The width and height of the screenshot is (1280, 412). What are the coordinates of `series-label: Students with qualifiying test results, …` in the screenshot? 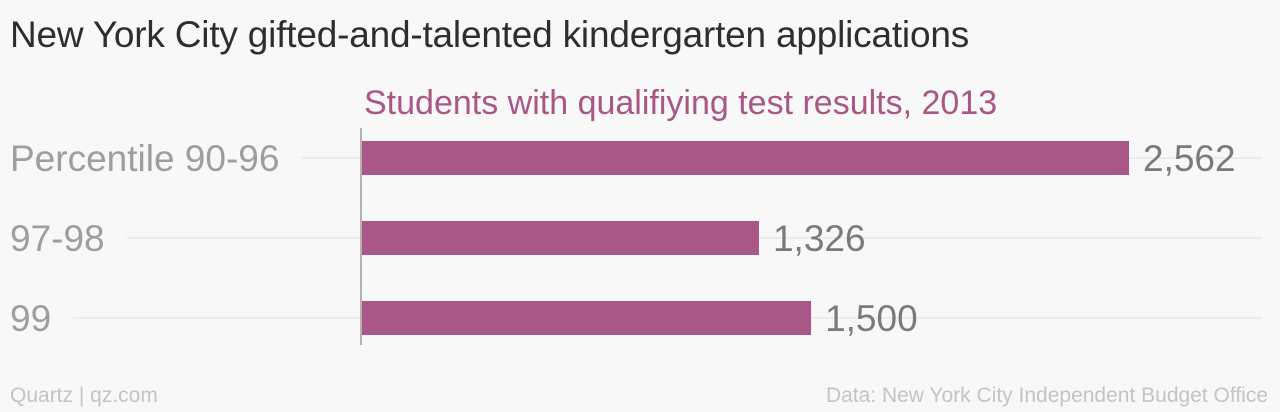 It's located at (680, 103).